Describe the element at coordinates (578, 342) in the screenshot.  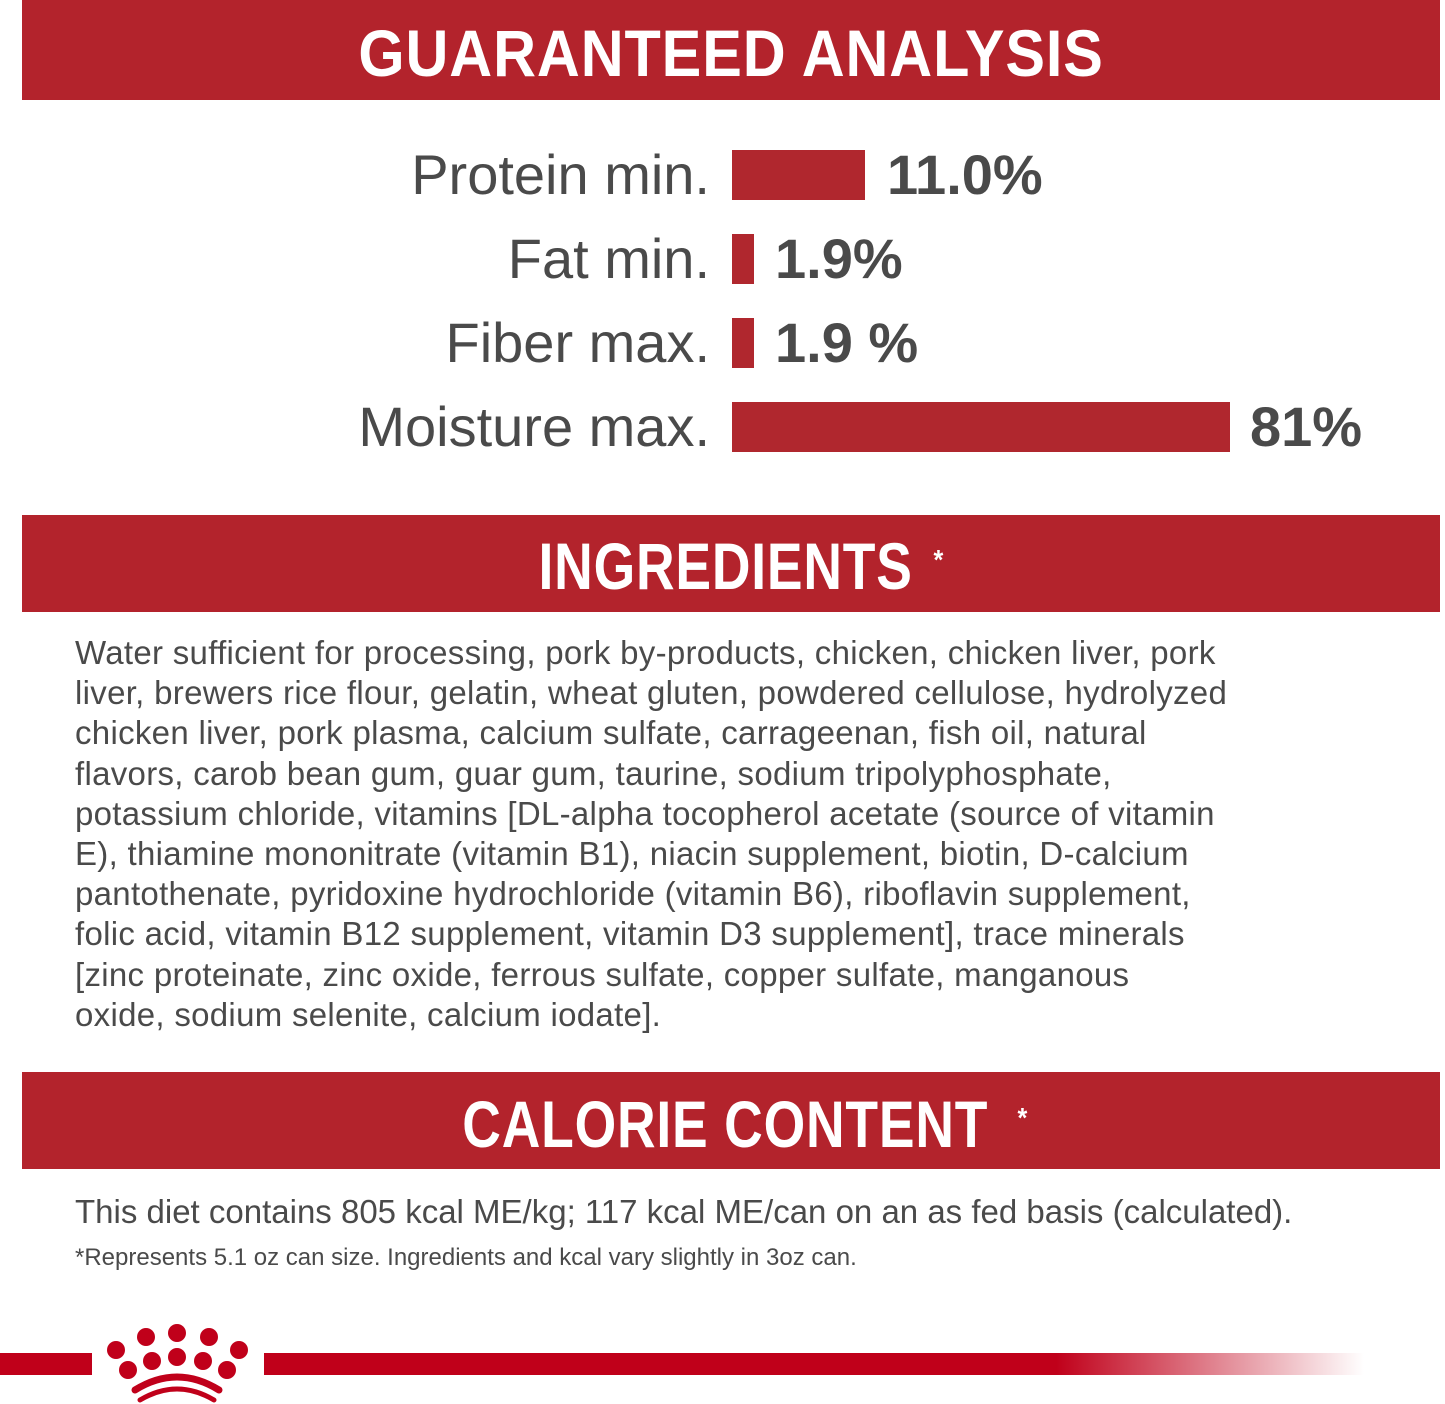
I see `row-label: Fiber max.` at that location.